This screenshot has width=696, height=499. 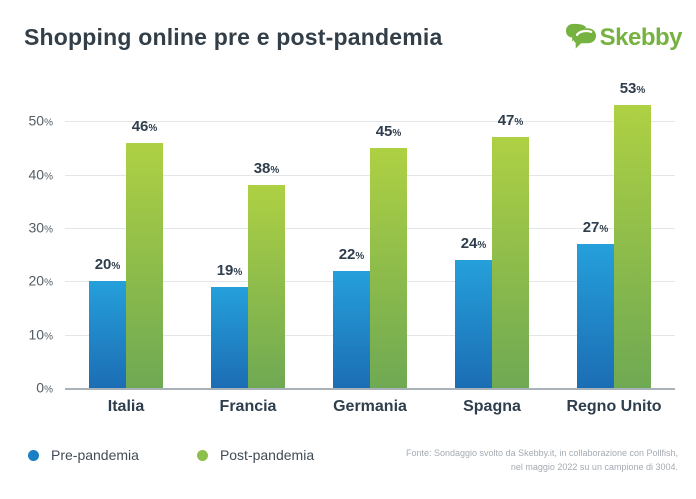 What do you see at coordinates (351, 317) in the screenshot?
I see `bar-pre-pandemia-germania: 22%` at bounding box center [351, 317].